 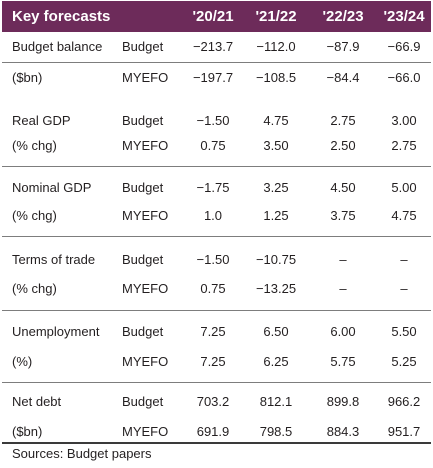 What do you see at coordinates (213, 77) in the screenshot?
I see `row-value: −197.7` at bounding box center [213, 77].